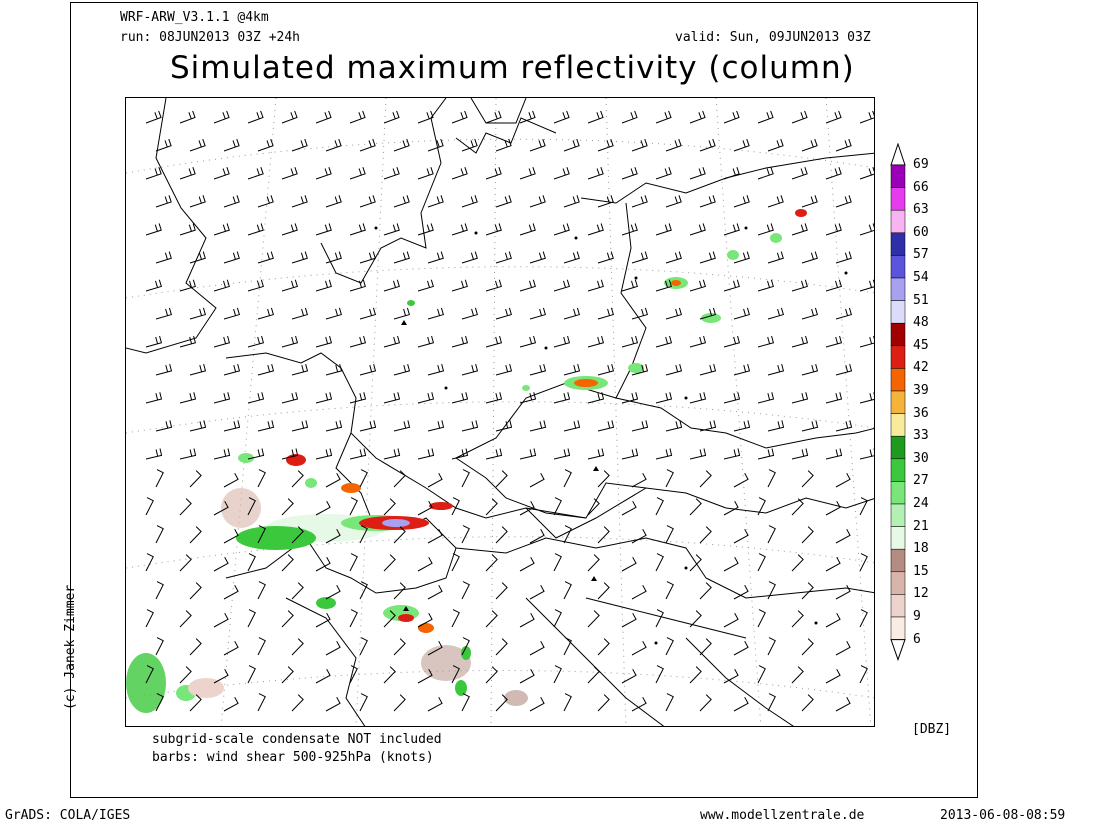 This screenshot has width=1100, height=825. What do you see at coordinates (782, 815) in the screenshot?
I see `website-label: www.modellzentrale.de` at bounding box center [782, 815].